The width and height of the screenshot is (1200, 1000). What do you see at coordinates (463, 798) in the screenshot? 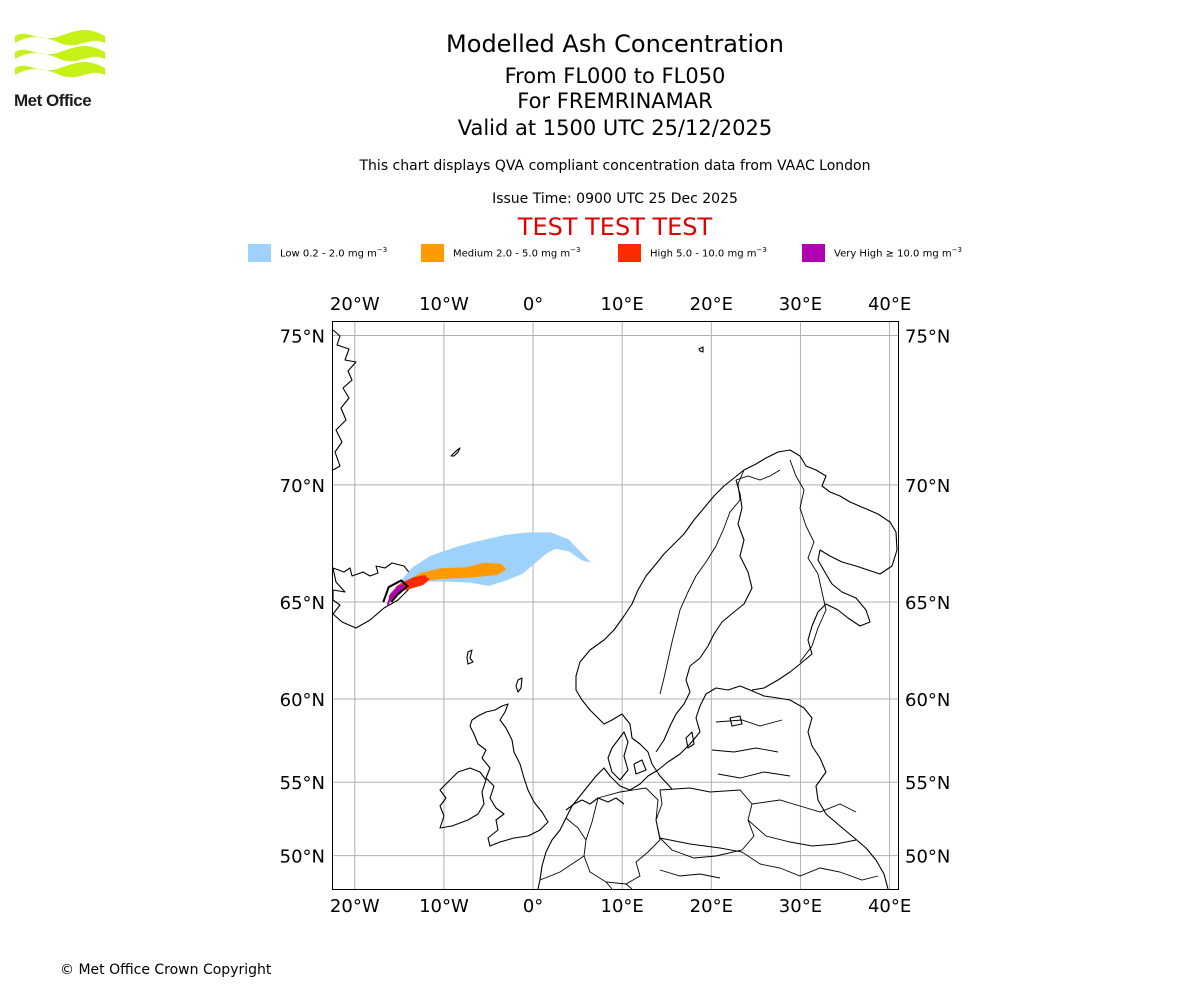
I see `ireland-coast` at bounding box center [463, 798].